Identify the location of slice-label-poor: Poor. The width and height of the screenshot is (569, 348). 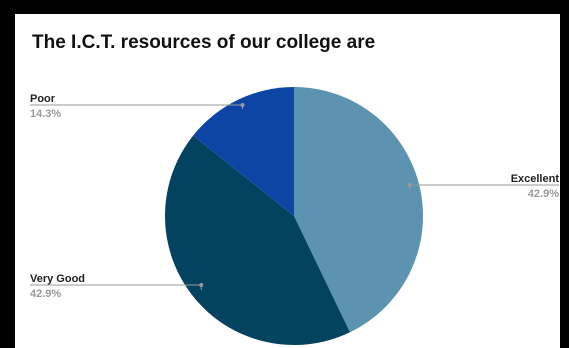
(43, 99).